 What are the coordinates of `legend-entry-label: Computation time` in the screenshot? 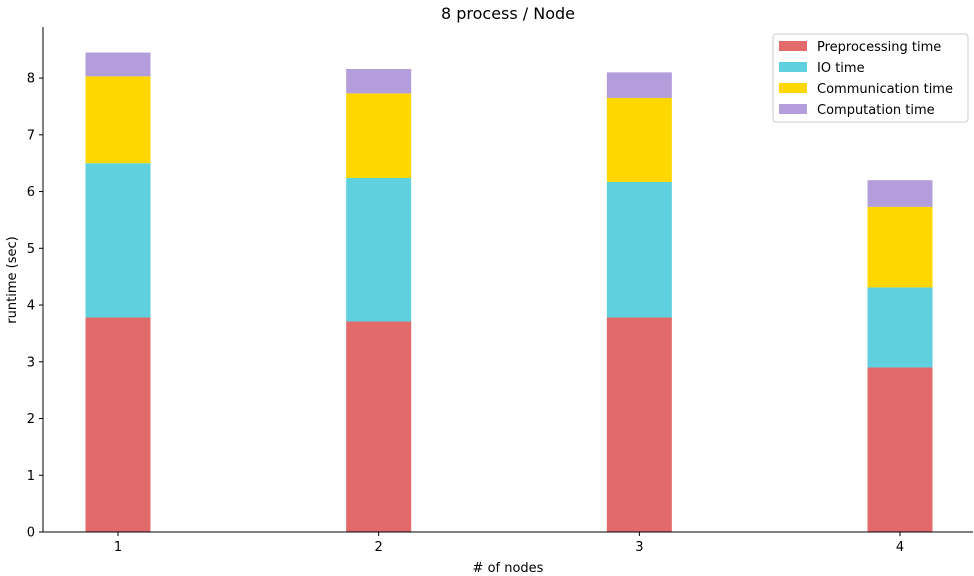 It's located at (876, 110).